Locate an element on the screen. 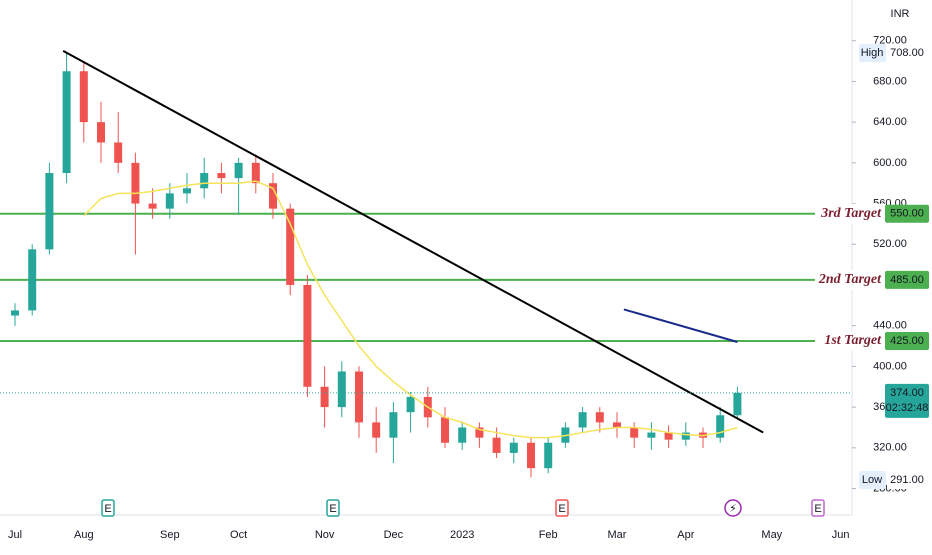  event-label: ⚡ is located at coordinates (733, 509).